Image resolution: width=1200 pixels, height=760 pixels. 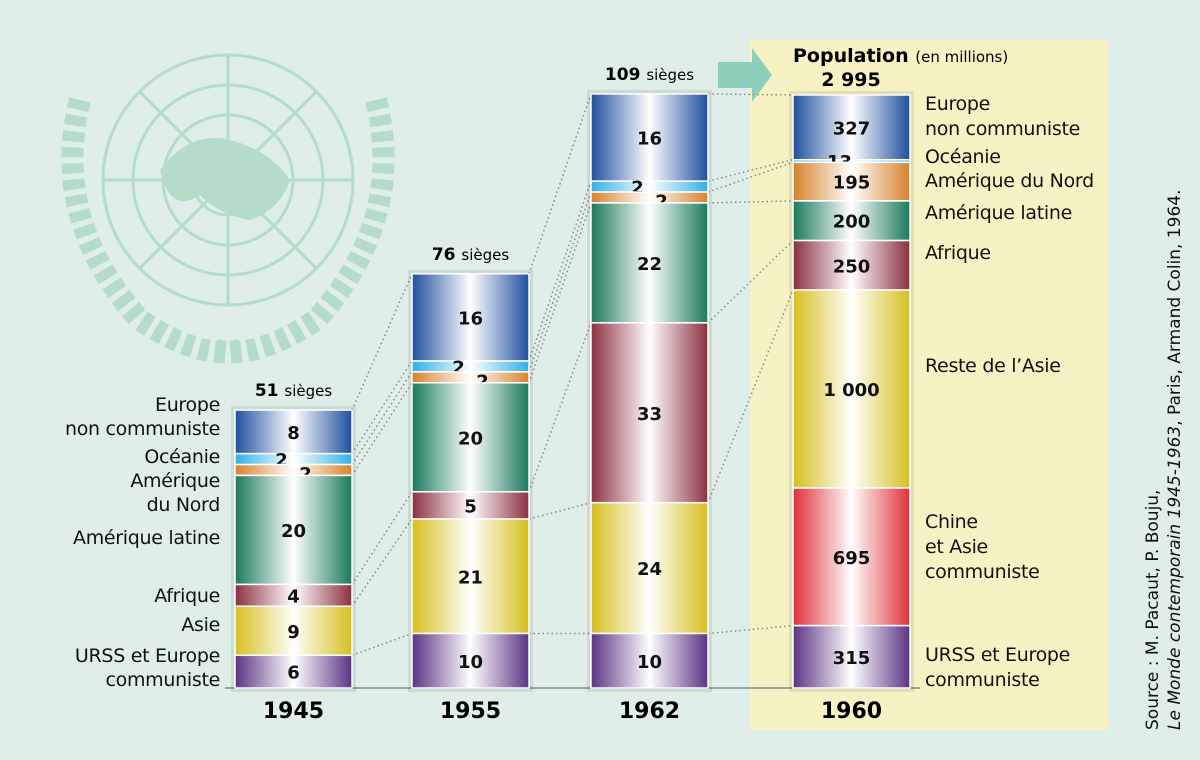 I want to click on bar-population-value-label: 200, so click(x=852, y=222).